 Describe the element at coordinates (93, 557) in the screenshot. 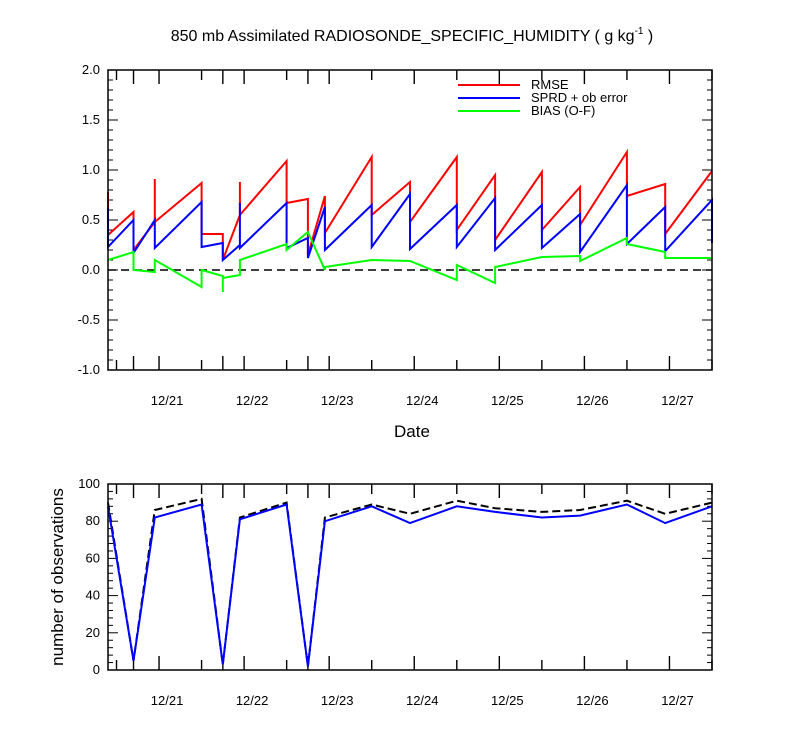

I see `y-tick-label: 60` at that location.